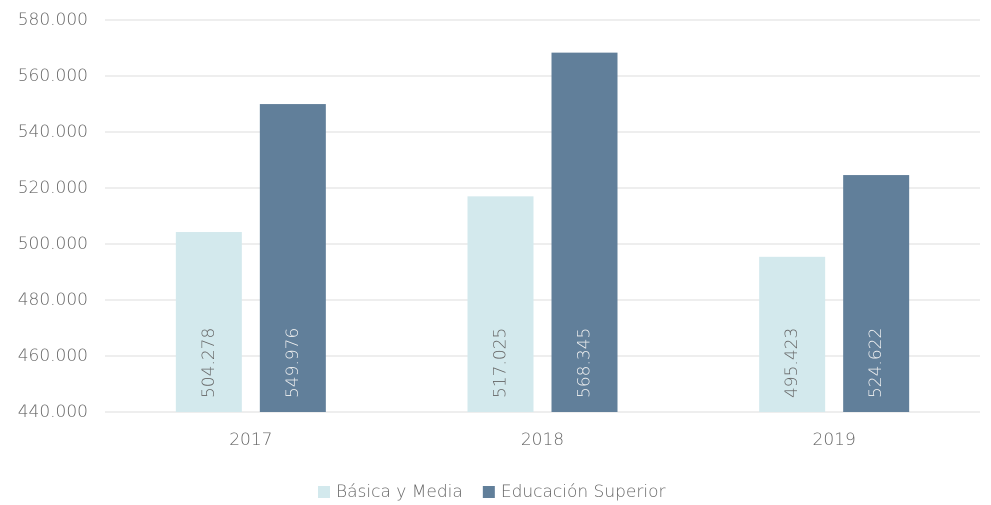 The height and width of the screenshot is (505, 991). What do you see at coordinates (792, 363) in the screenshot?
I see `value-label: 495.423` at bounding box center [792, 363].